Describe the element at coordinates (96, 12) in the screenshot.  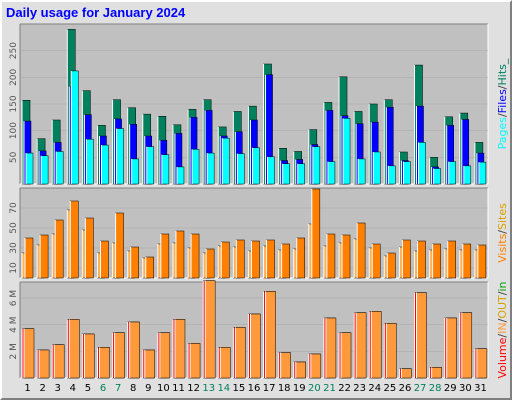
I see `chart-title: Daily usage for January 2024` at that location.